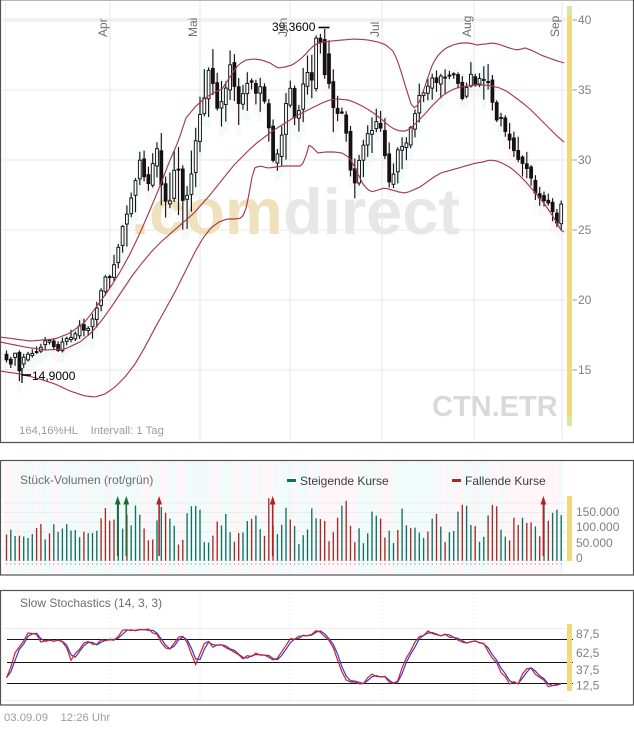 The image size is (634, 733). Describe the element at coordinates (588, 670) in the screenshot. I see `svg-text: 37,5` at that location.